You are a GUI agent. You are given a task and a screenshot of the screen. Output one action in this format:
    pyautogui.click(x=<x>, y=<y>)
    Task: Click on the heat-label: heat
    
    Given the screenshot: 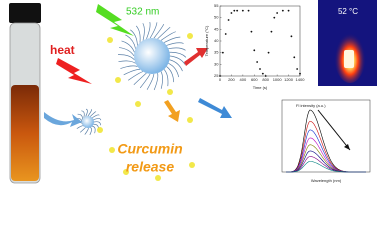 What is the action you would take?
    pyautogui.click(x=62, y=50)
    